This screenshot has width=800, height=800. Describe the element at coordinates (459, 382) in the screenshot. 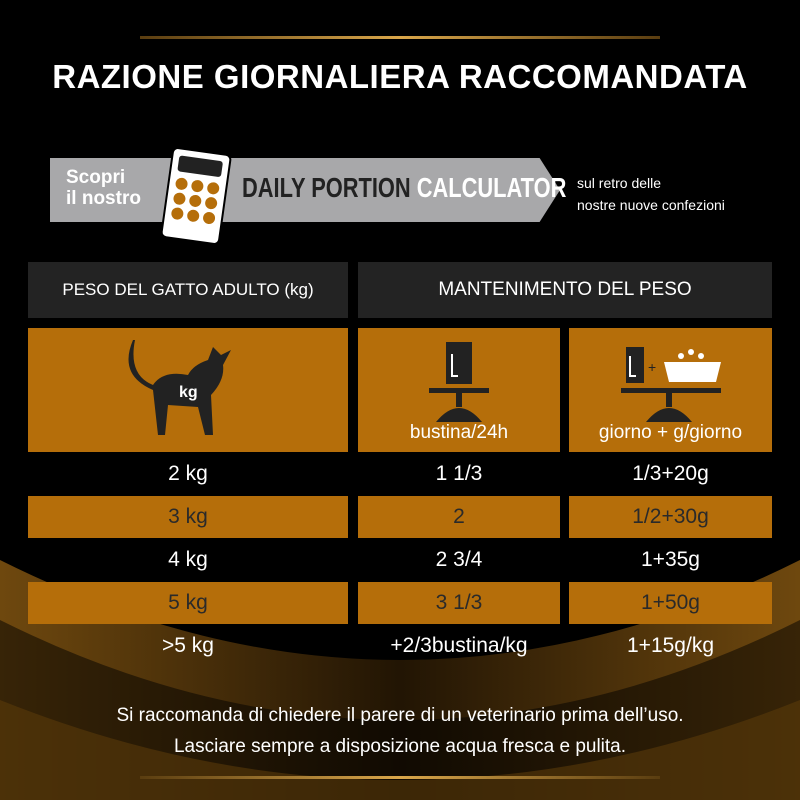

I see `scale-pouch-icon` at that location.